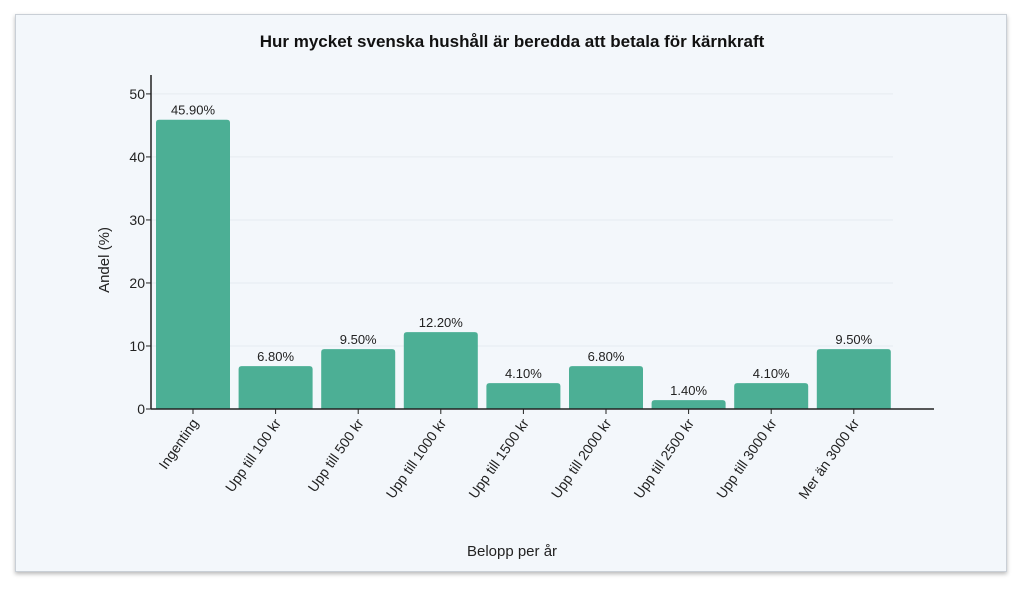  I want to click on x-tick-label: Upp till 1000 kr, so click(416, 458).